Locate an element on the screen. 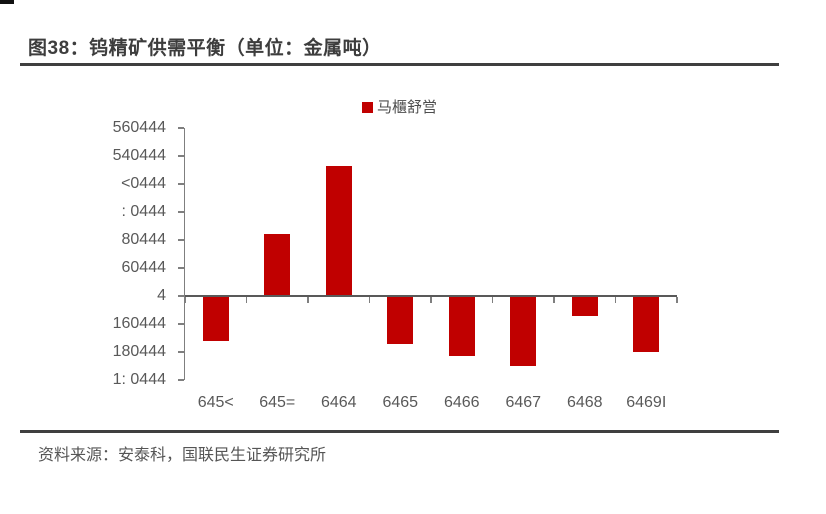  x-tick-label: 6465 is located at coordinates (400, 402).